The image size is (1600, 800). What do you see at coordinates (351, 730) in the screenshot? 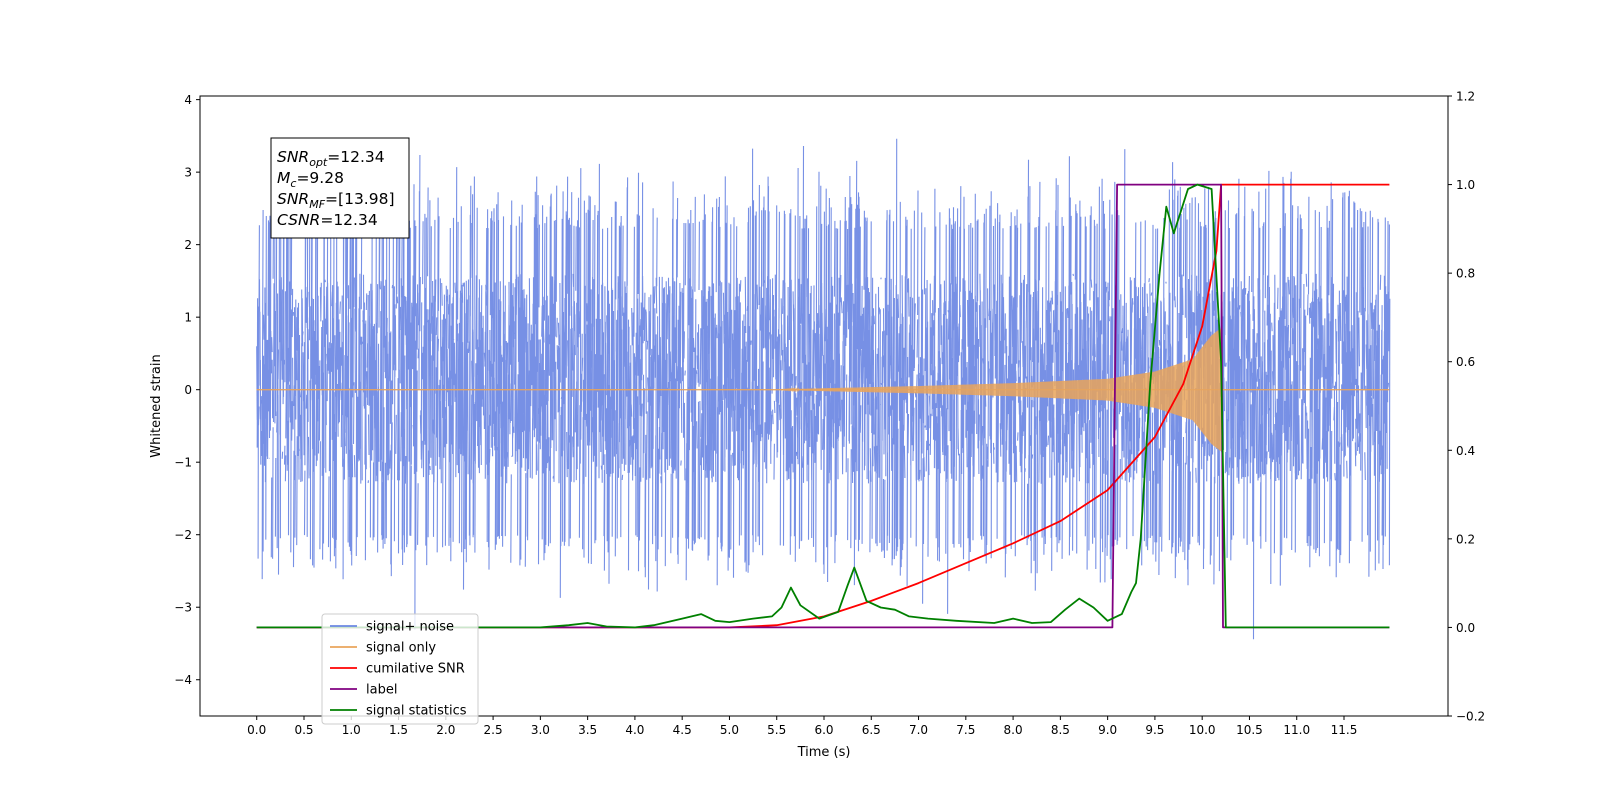
I see `x-tick-label: 1.0` at bounding box center [351, 730].